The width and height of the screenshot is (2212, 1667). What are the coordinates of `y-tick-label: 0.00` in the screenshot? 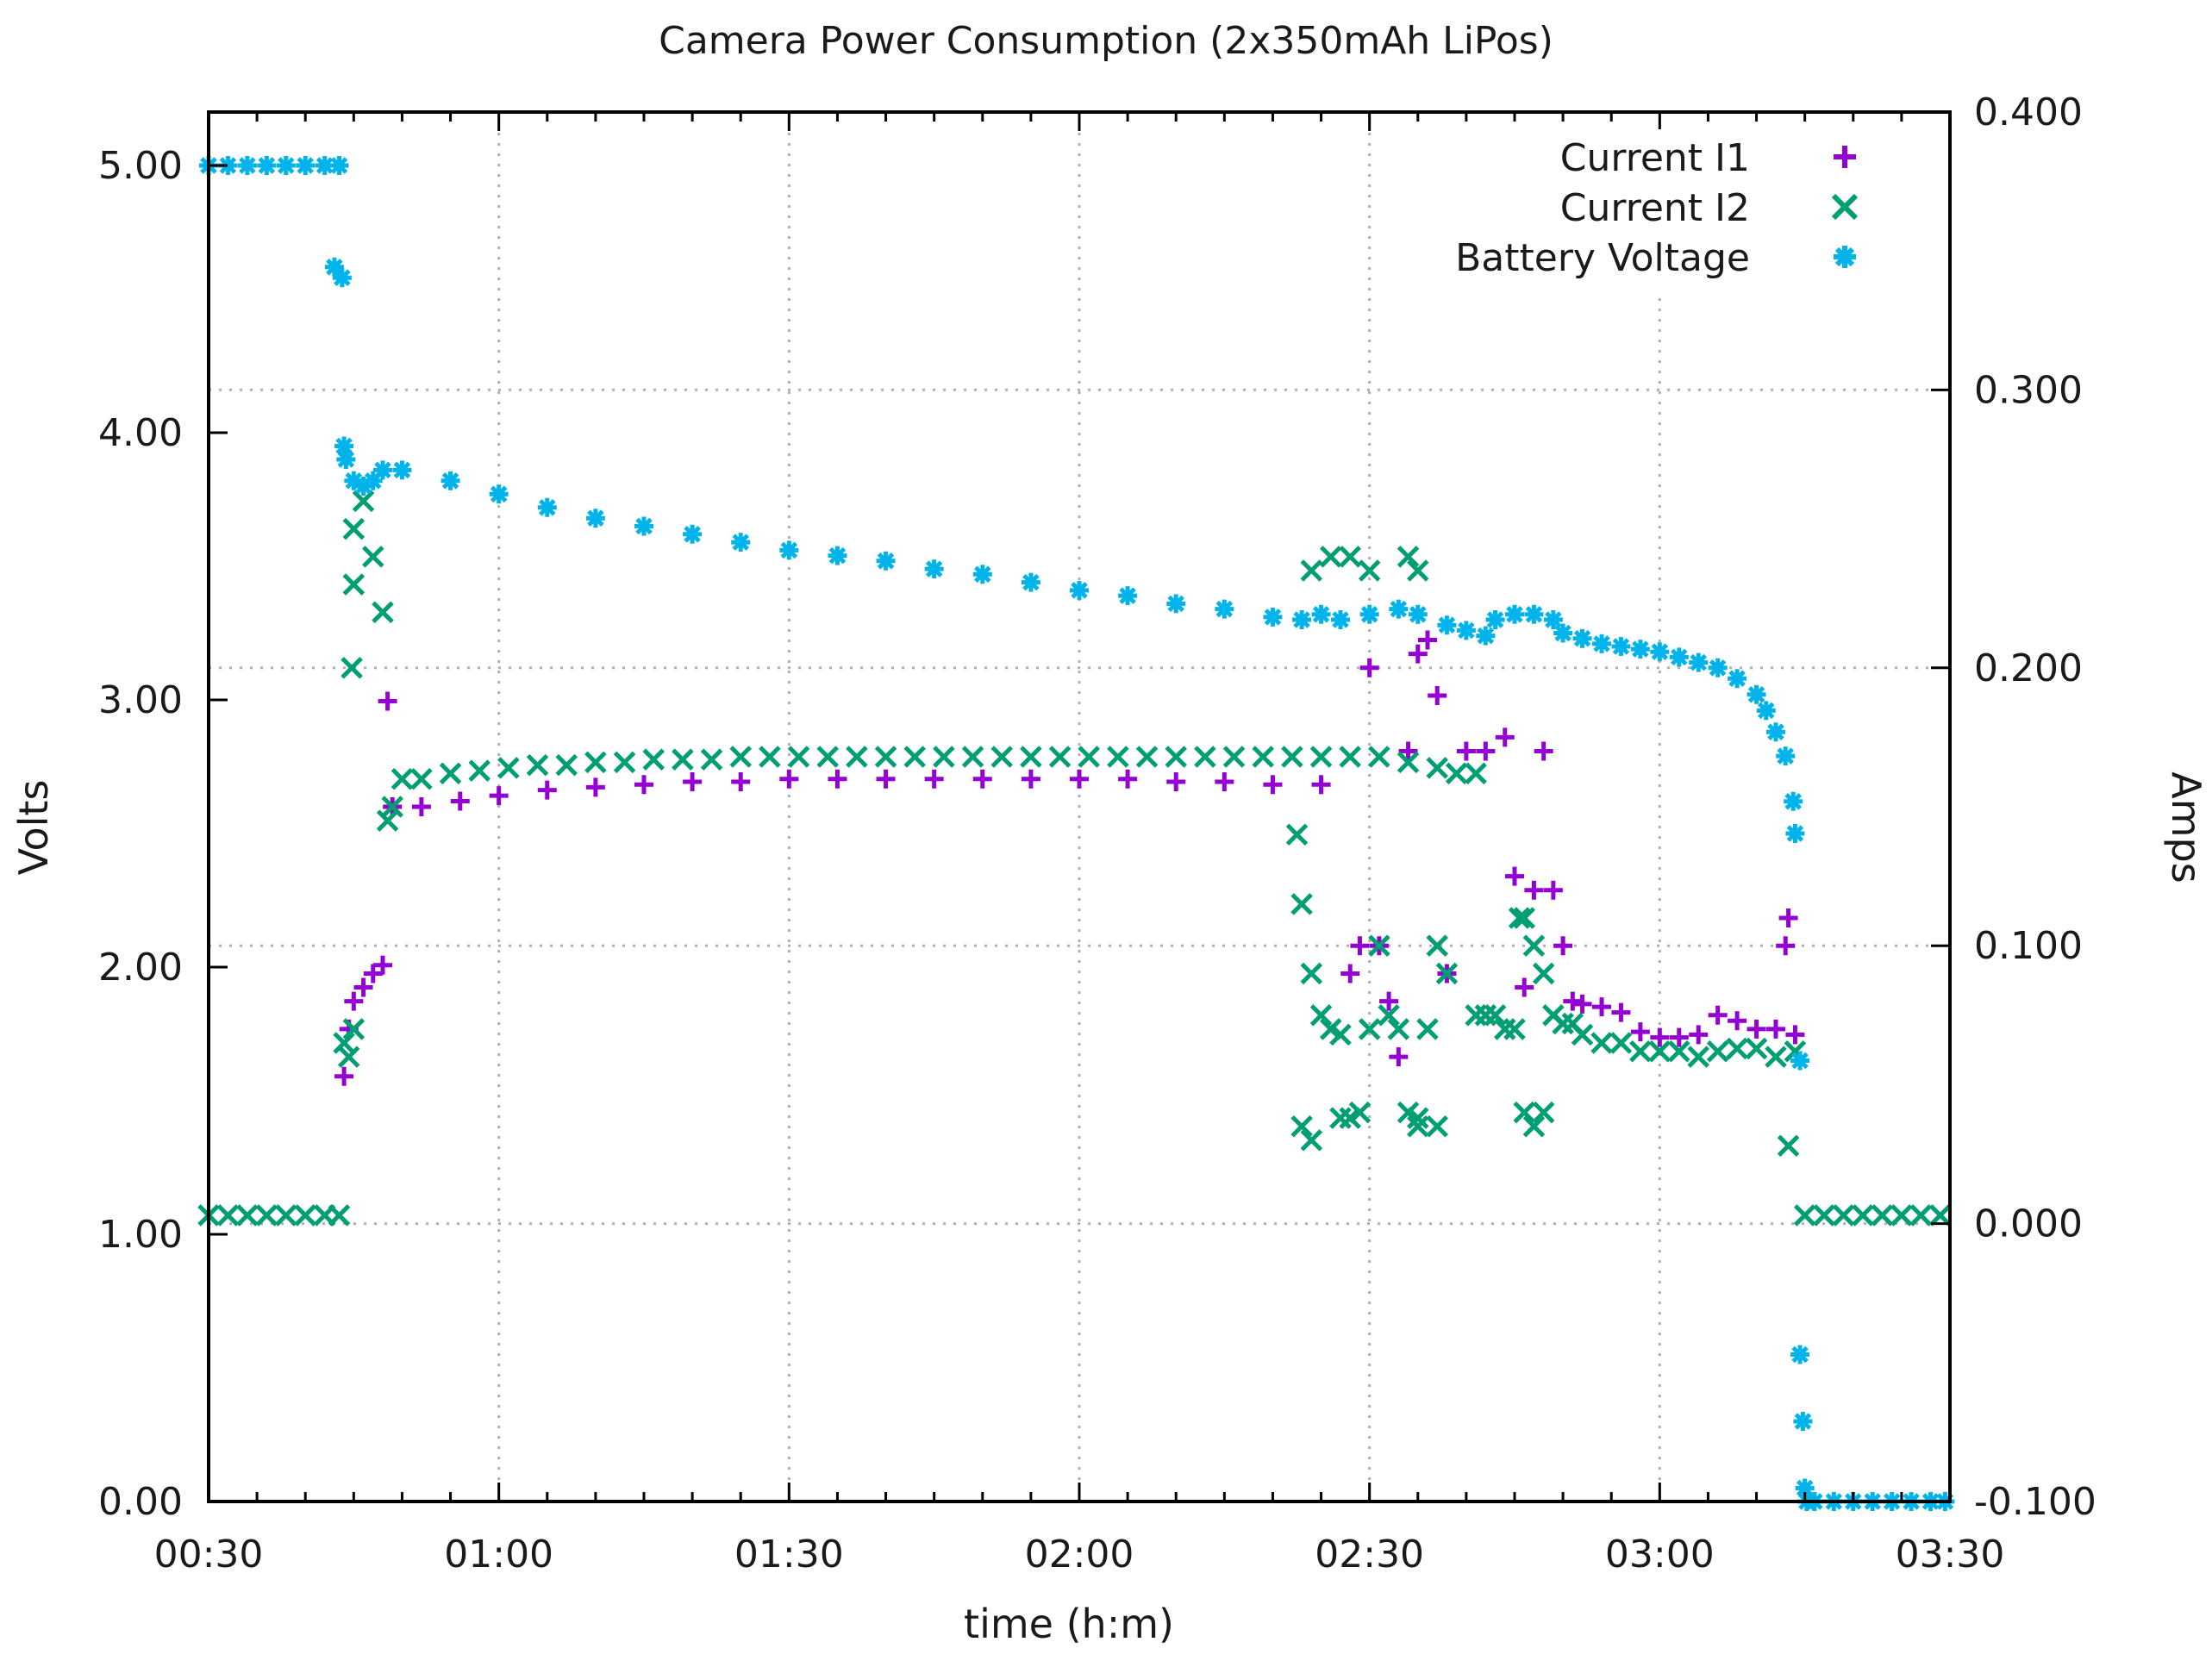 It's located at (140, 1502).